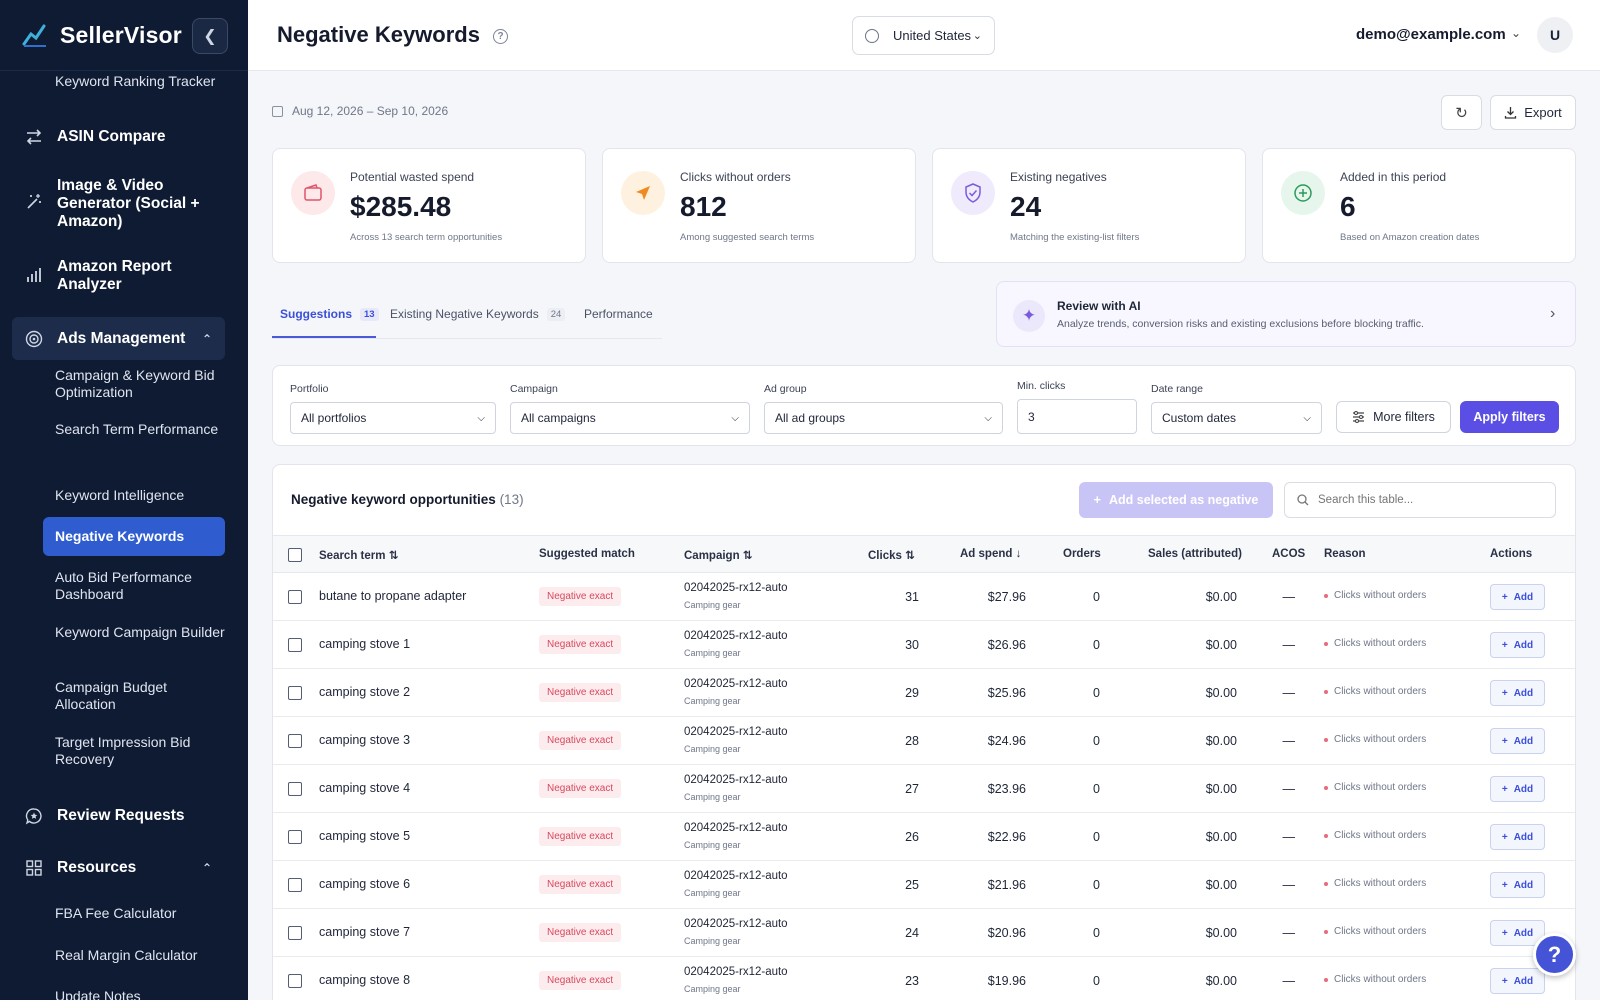 This screenshot has width=1600, height=1000. I want to click on help-circle-icon: ?, so click(500, 36).